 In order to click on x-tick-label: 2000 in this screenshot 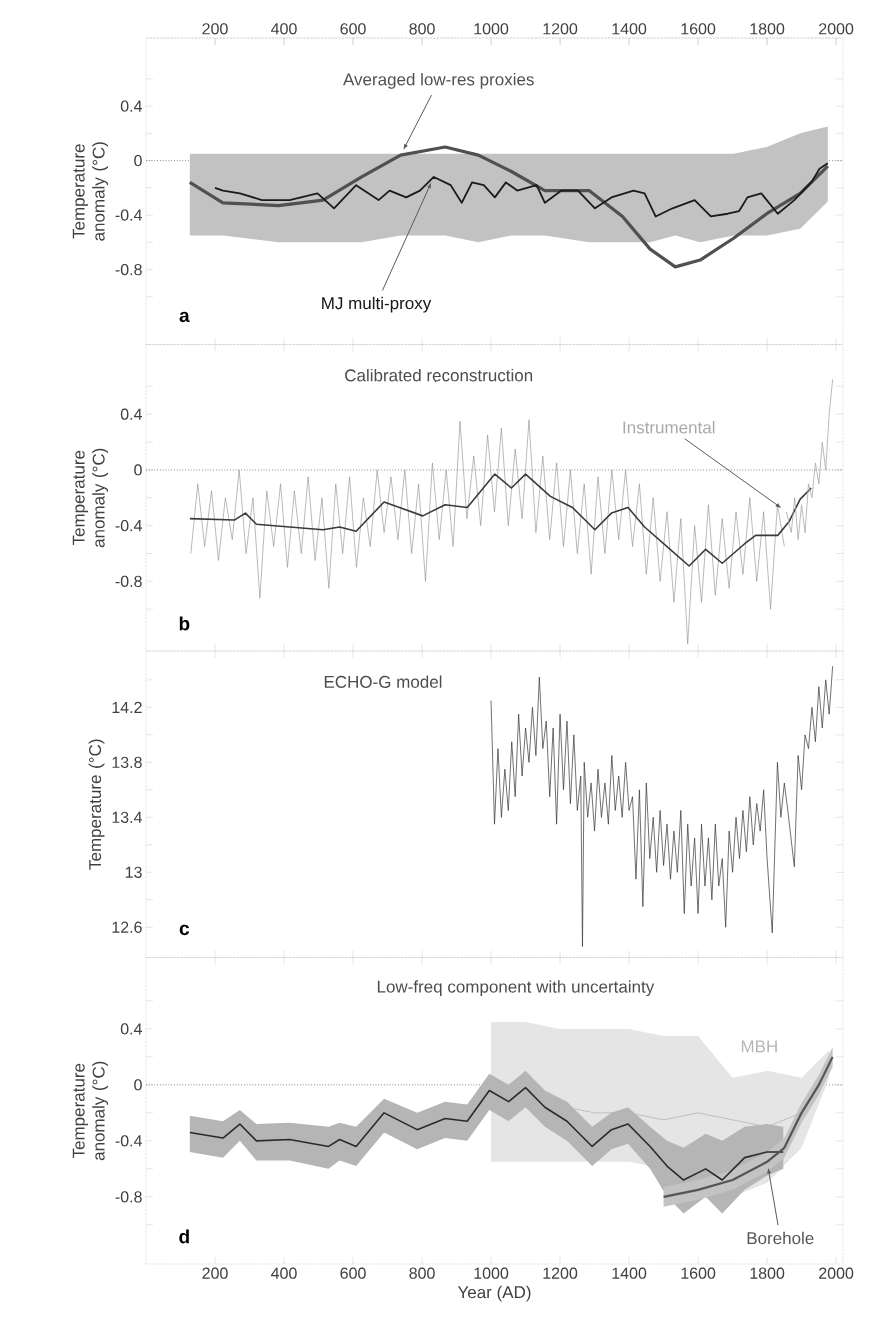, I will do `click(836, 1273)`.